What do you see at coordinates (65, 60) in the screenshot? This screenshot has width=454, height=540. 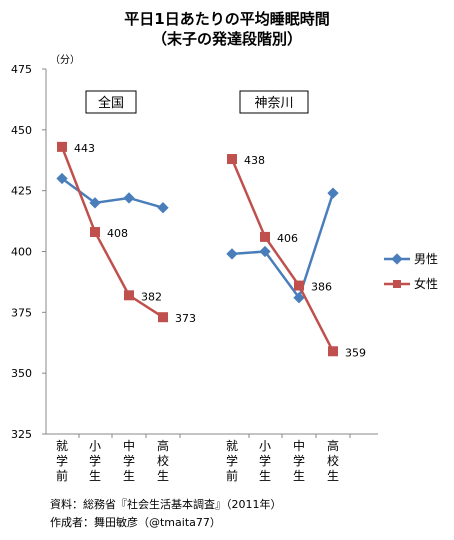 I see `y-axis-unit-label: （分）` at bounding box center [65, 60].